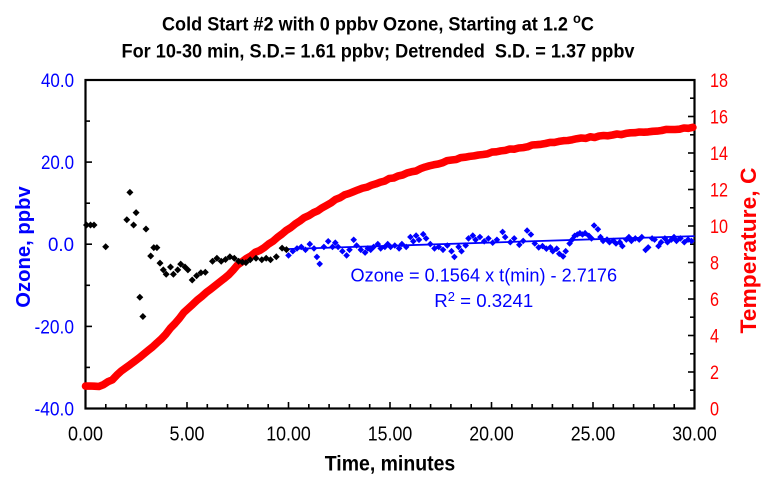 The width and height of the screenshot is (776, 483). What do you see at coordinates (57, 163) in the screenshot?
I see `svg-text: 20.0` at bounding box center [57, 163].